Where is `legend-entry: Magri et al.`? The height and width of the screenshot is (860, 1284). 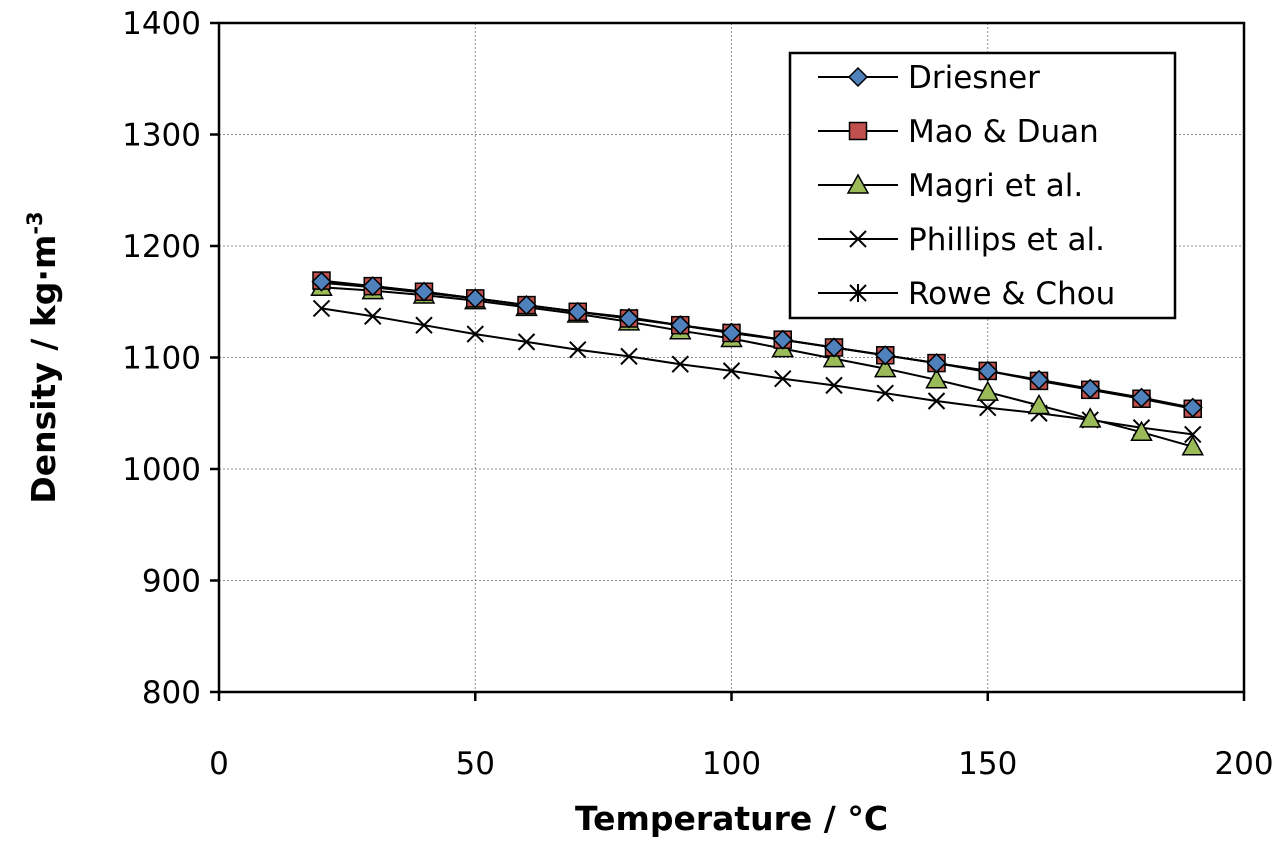
legend-entry: Magri et al. is located at coordinates (950, 186).